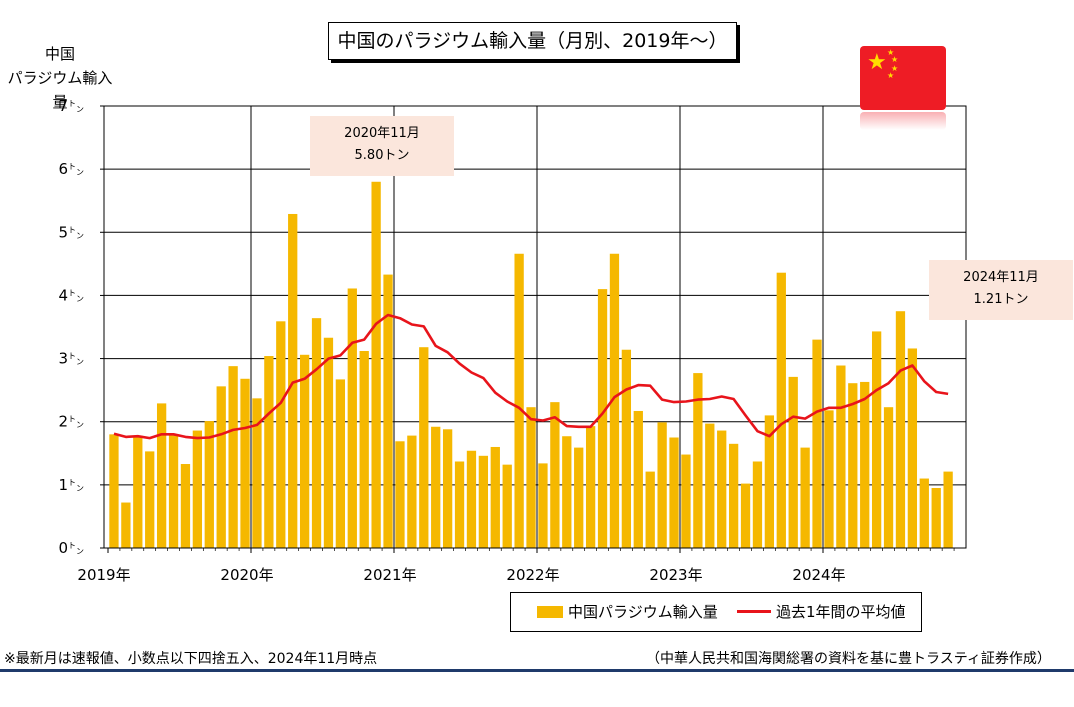  What do you see at coordinates (877, 62) in the screenshot?
I see `flag-big-star-icon: ★` at bounding box center [877, 62].